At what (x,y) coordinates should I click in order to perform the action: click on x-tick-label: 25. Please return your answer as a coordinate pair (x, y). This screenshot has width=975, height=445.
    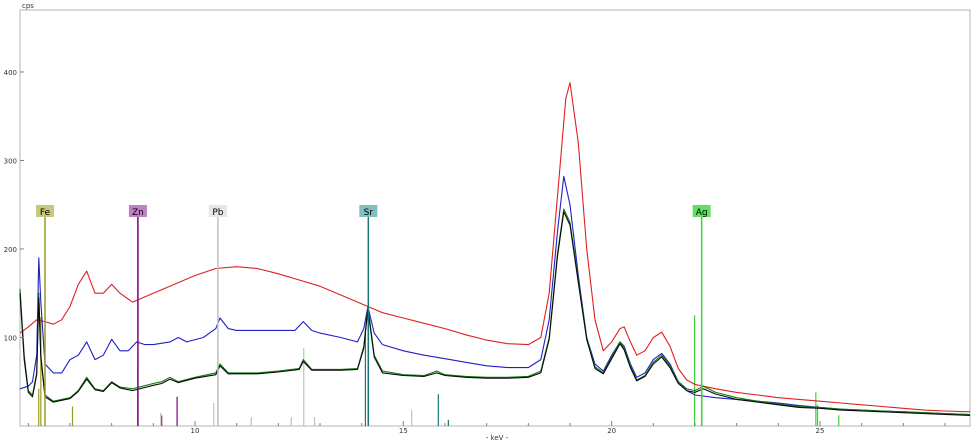
    Looking at the image, I should click on (820, 431).